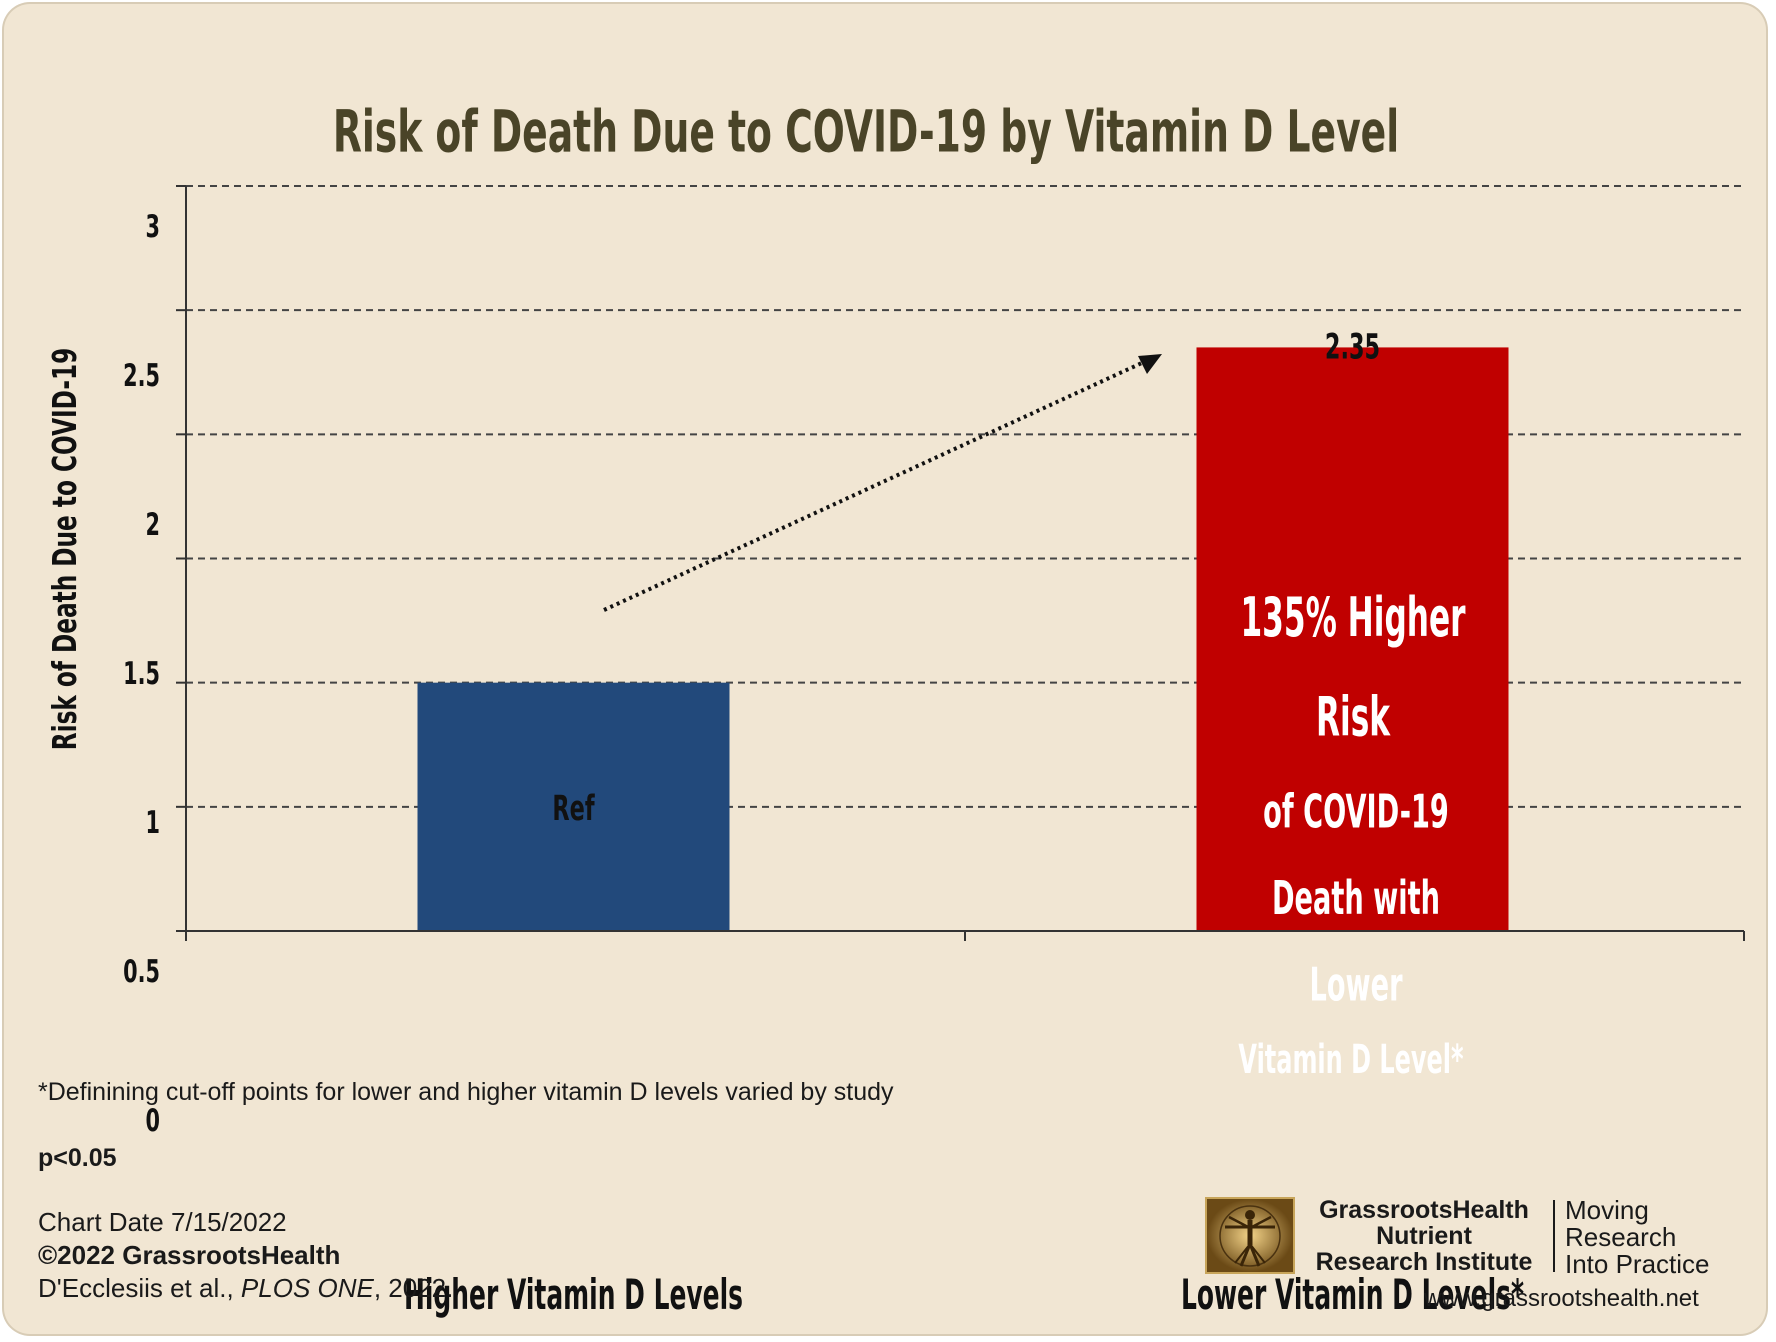 The width and height of the screenshot is (1776, 1342). I want to click on citation: D'Ecclesiis et al., PLOS ONE, 2022., so click(245, 1288).